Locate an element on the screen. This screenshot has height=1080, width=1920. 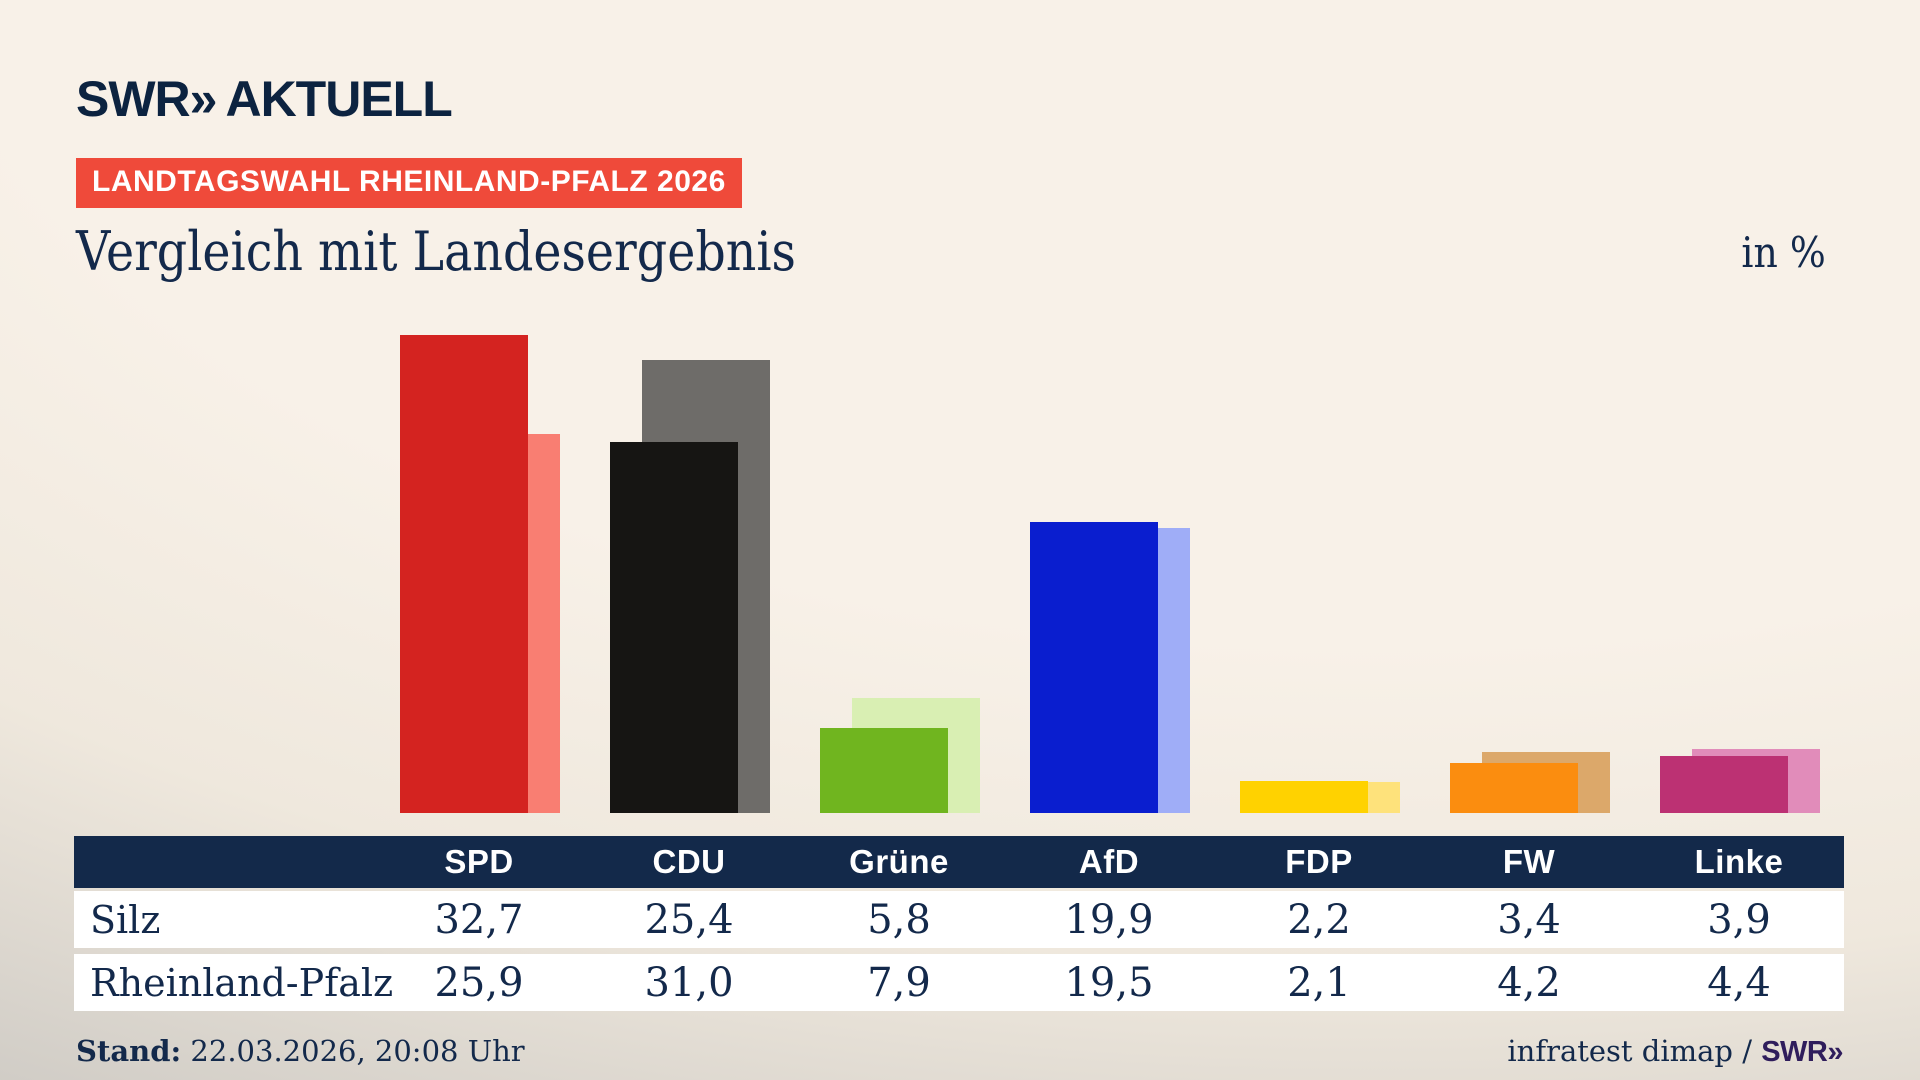
land-value-linke: 4,4 is located at coordinates (1739, 982).